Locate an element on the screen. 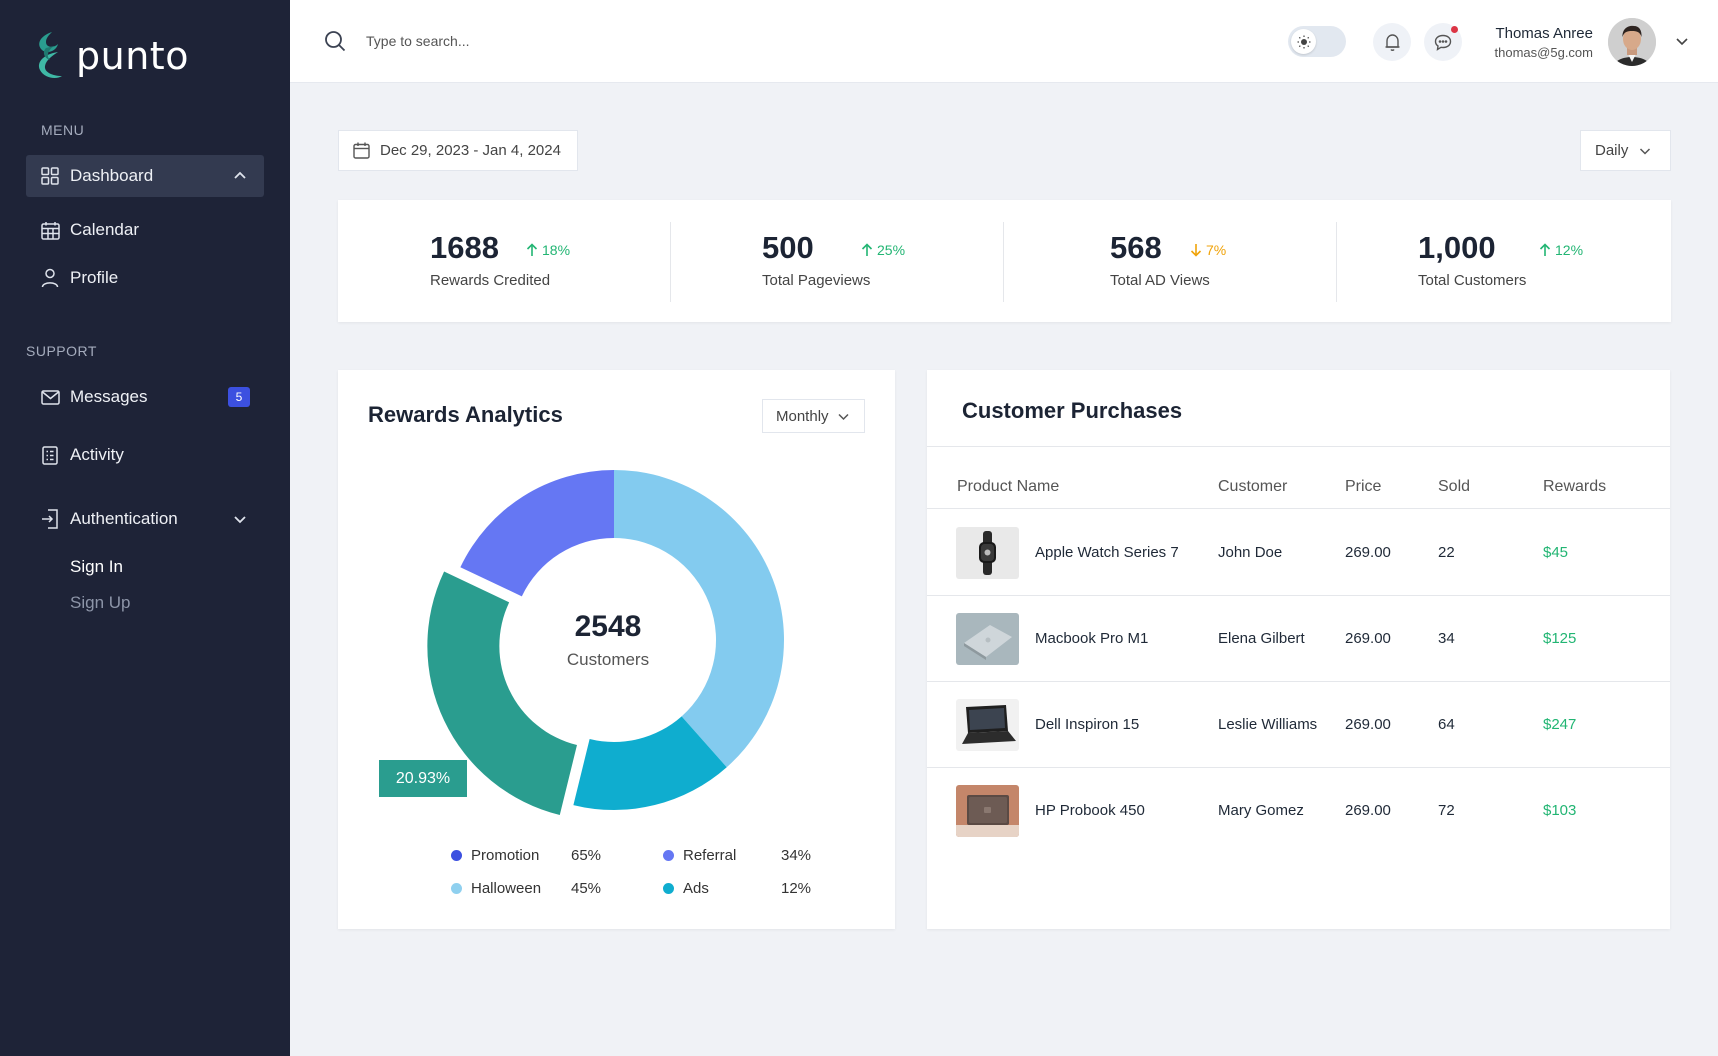 This screenshot has height=1056, width=1718. legend-item-halloween: Halloween is located at coordinates (496, 888).